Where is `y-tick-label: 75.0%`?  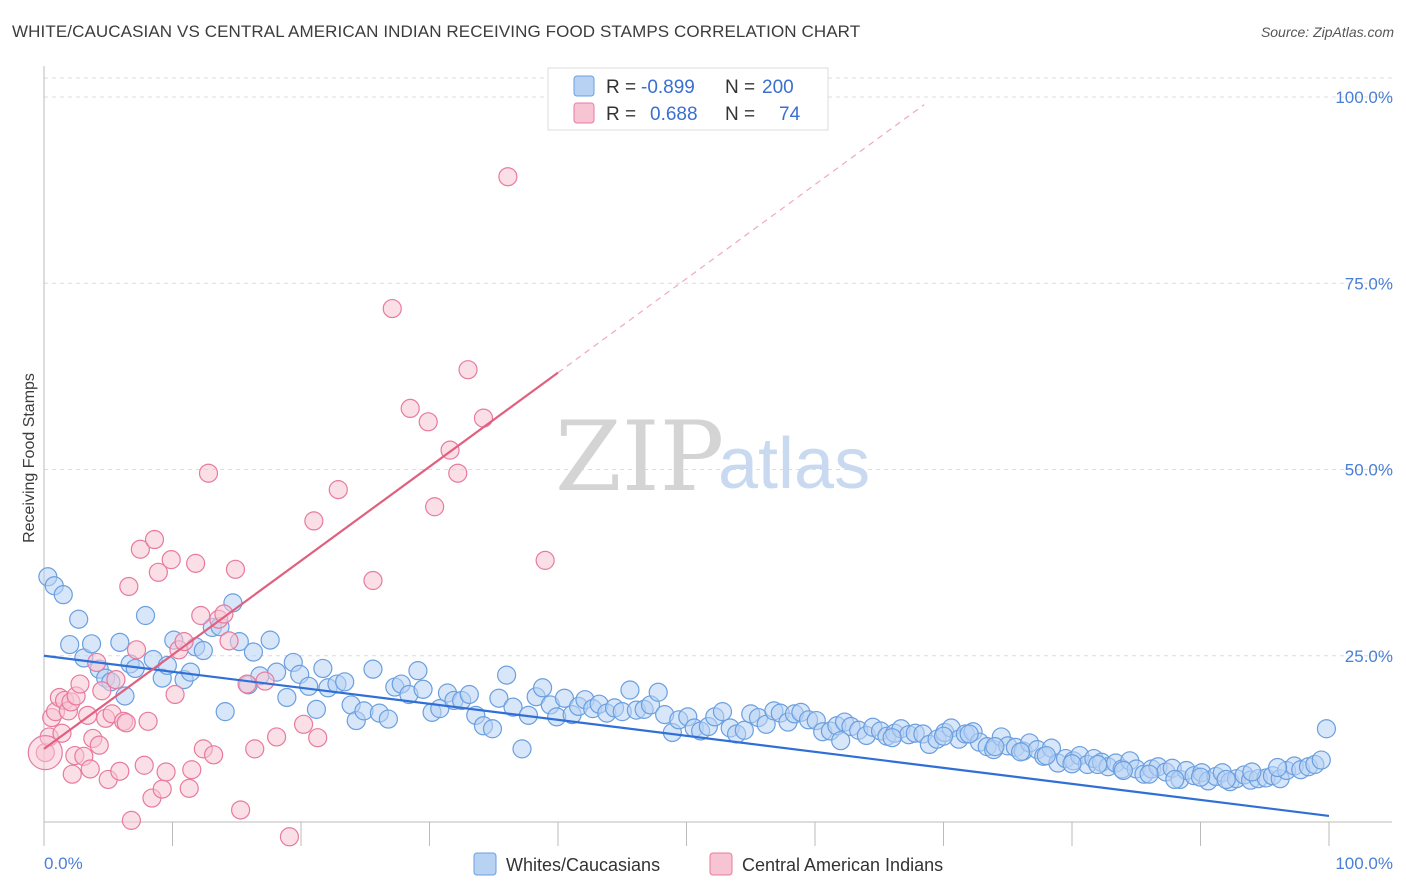 y-tick-label: 75.0% is located at coordinates (1369, 283).